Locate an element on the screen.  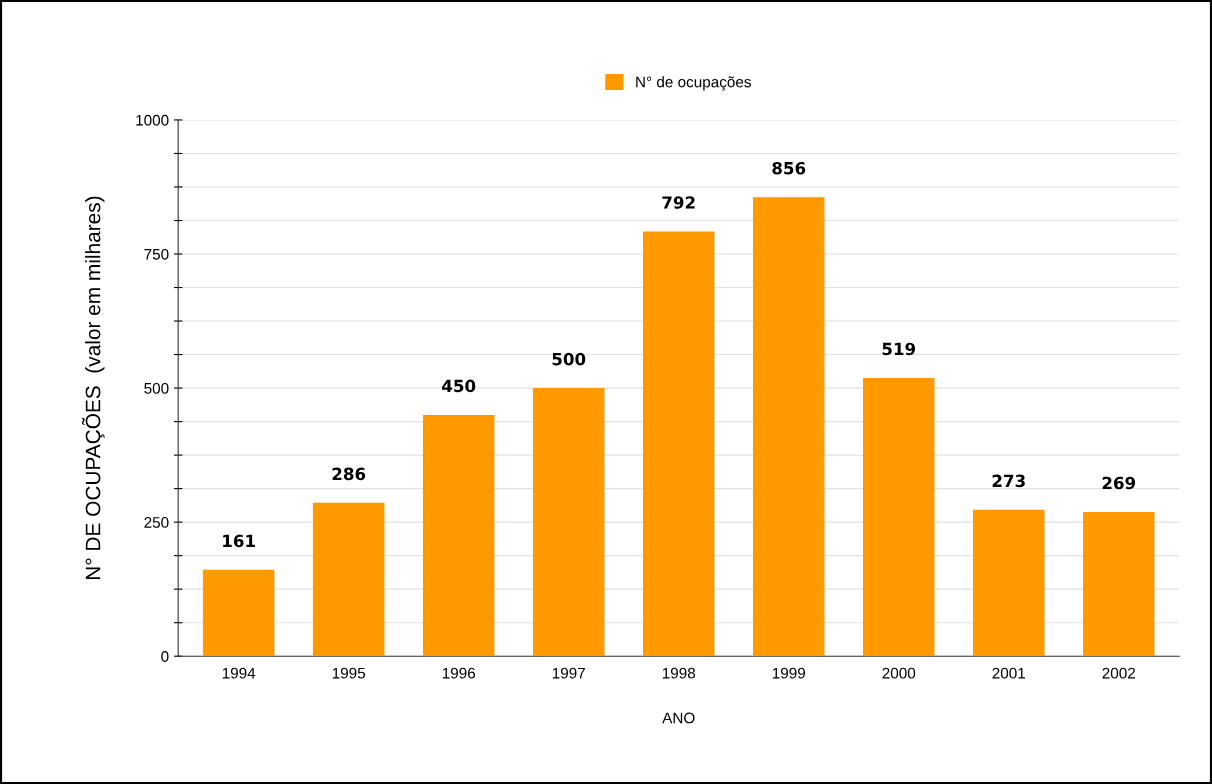
data-label: 269 is located at coordinates (1119, 483).